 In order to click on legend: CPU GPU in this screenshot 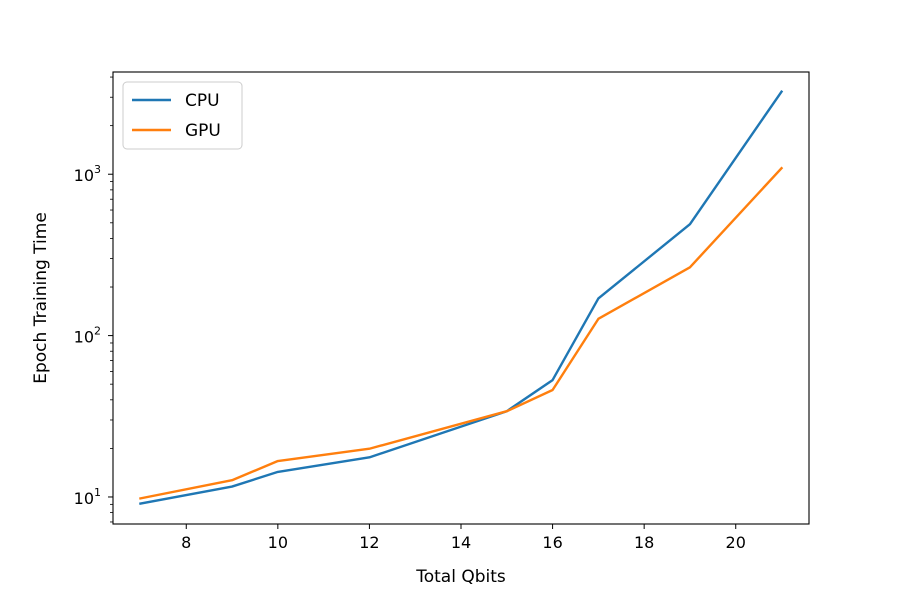, I will do `click(182, 115)`.